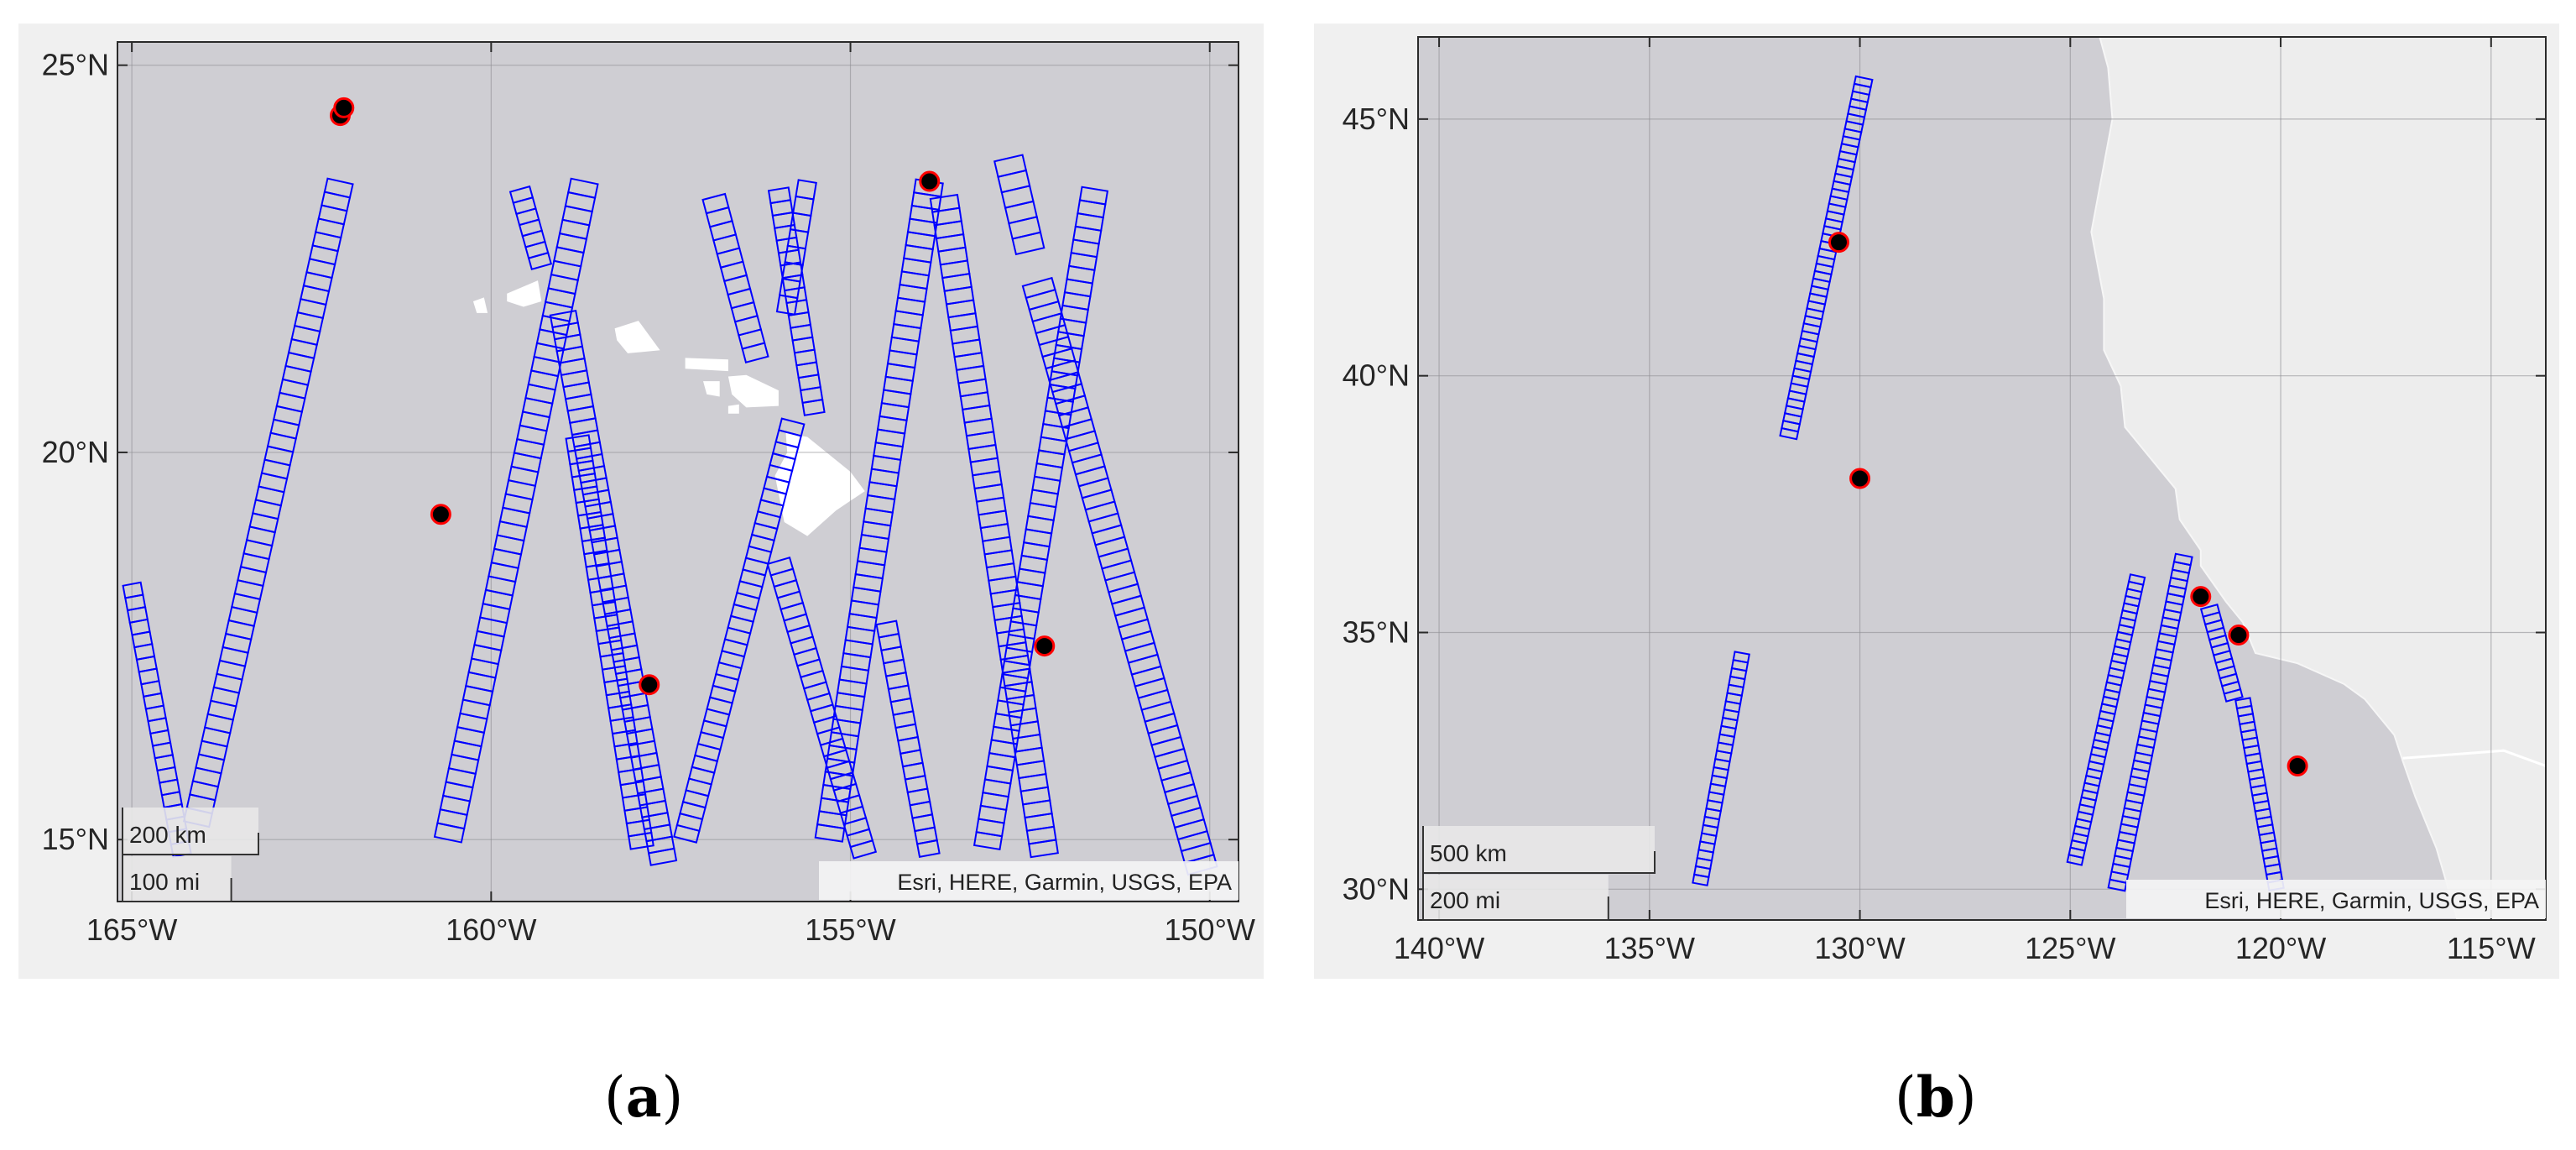  What do you see at coordinates (644, 1097) in the screenshot?
I see `caption-a: (a)` at bounding box center [644, 1097].